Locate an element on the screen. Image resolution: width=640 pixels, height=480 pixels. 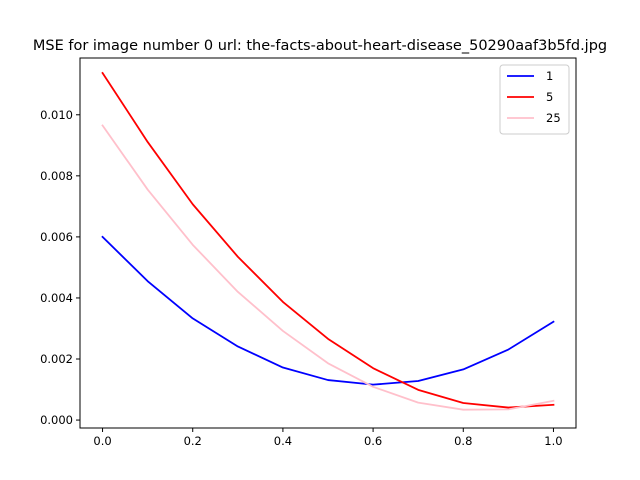
y-tick-label: 0.010 is located at coordinates (56, 115).